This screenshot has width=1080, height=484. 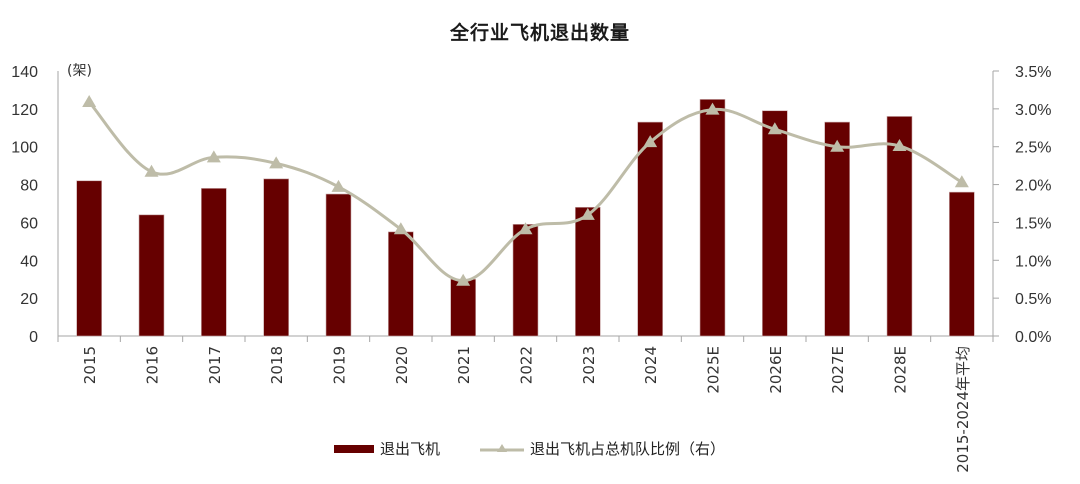 What do you see at coordinates (33, 337) in the screenshot?
I see `left-y-tick-label: 0` at bounding box center [33, 337].